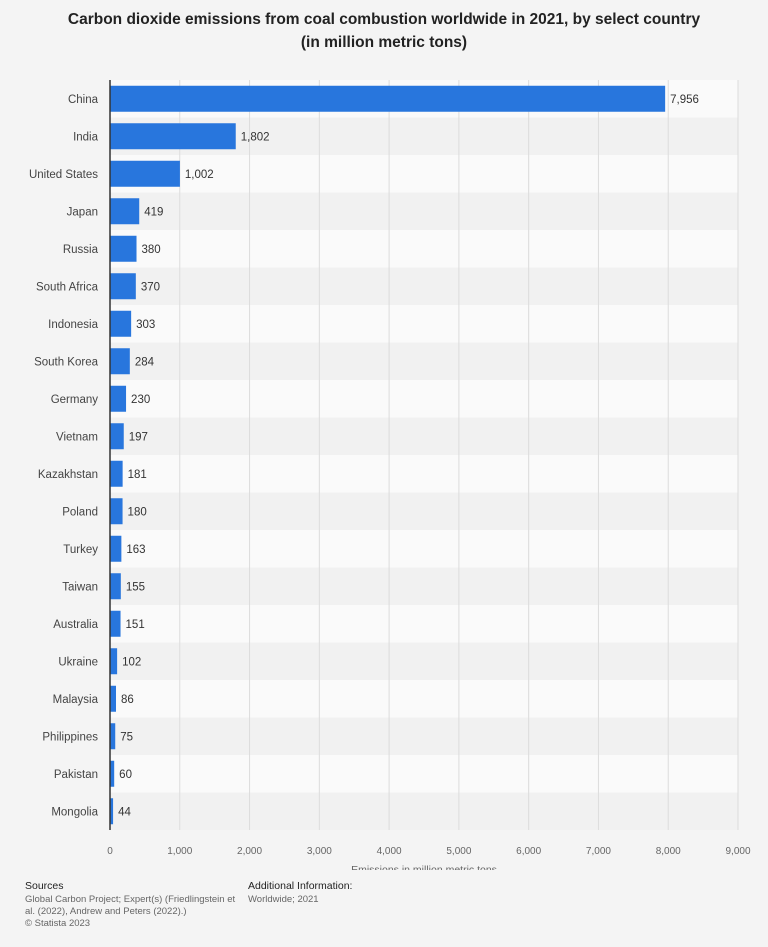  What do you see at coordinates (528, 851) in the screenshot?
I see `x-tick-label: 6,000` at bounding box center [528, 851].